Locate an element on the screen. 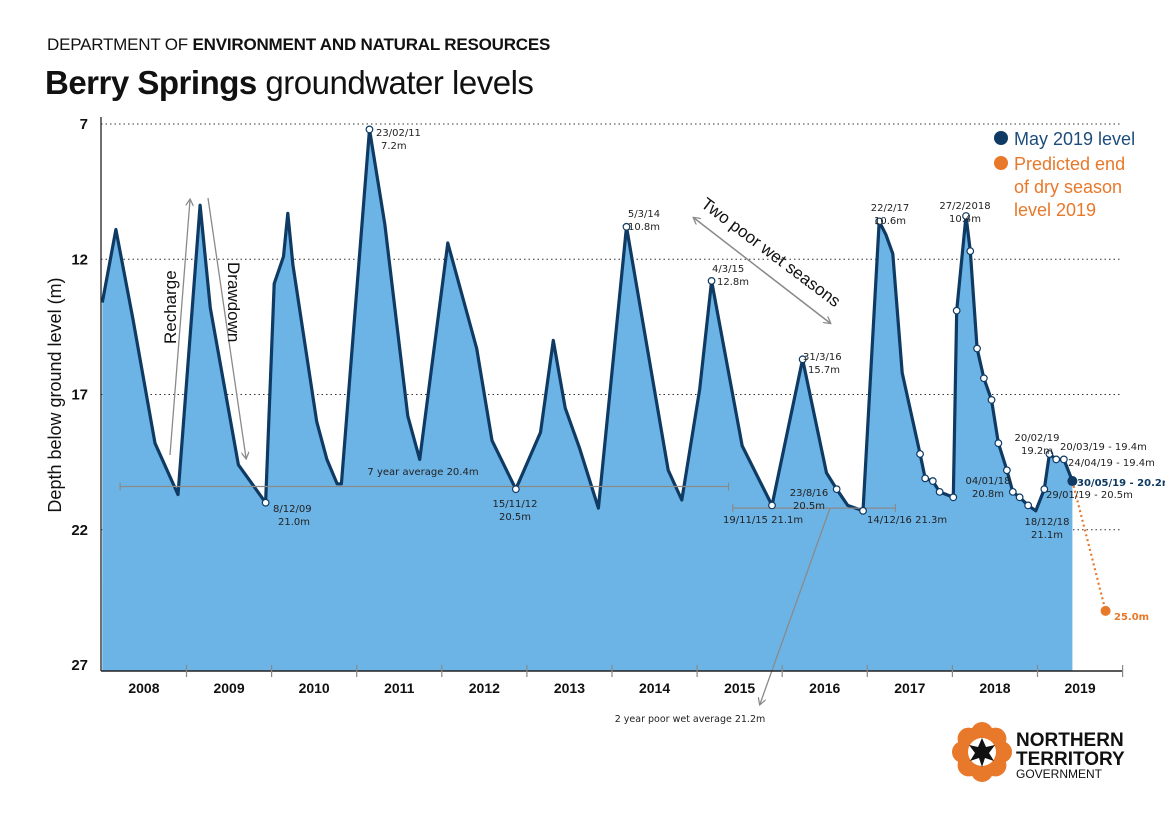  point-label: 20/03/19 - 19.4m is located at coordinates (1103, 447).